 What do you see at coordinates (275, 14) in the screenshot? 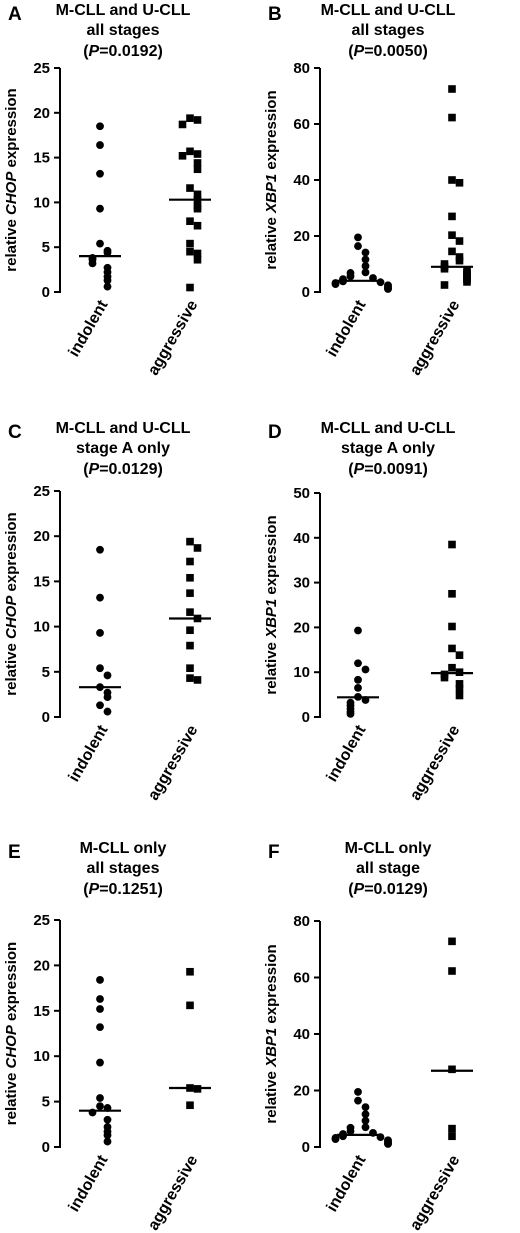
I see `panel-letter: B` at bounding box center [275, 14].